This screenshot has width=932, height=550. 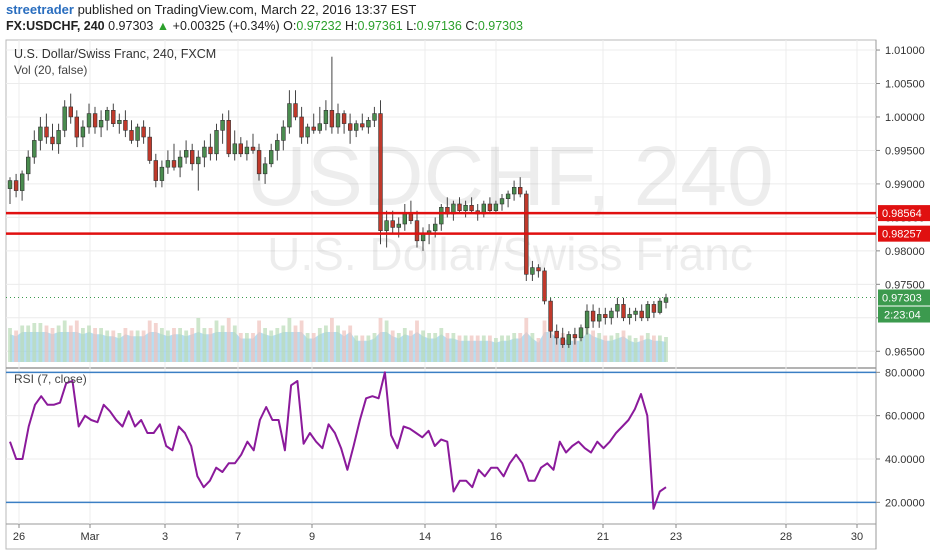 What do you see at coordinates (500, 26) in the screenshot?
I see `close-value: 0.97303` at bounding box center [500, 26].